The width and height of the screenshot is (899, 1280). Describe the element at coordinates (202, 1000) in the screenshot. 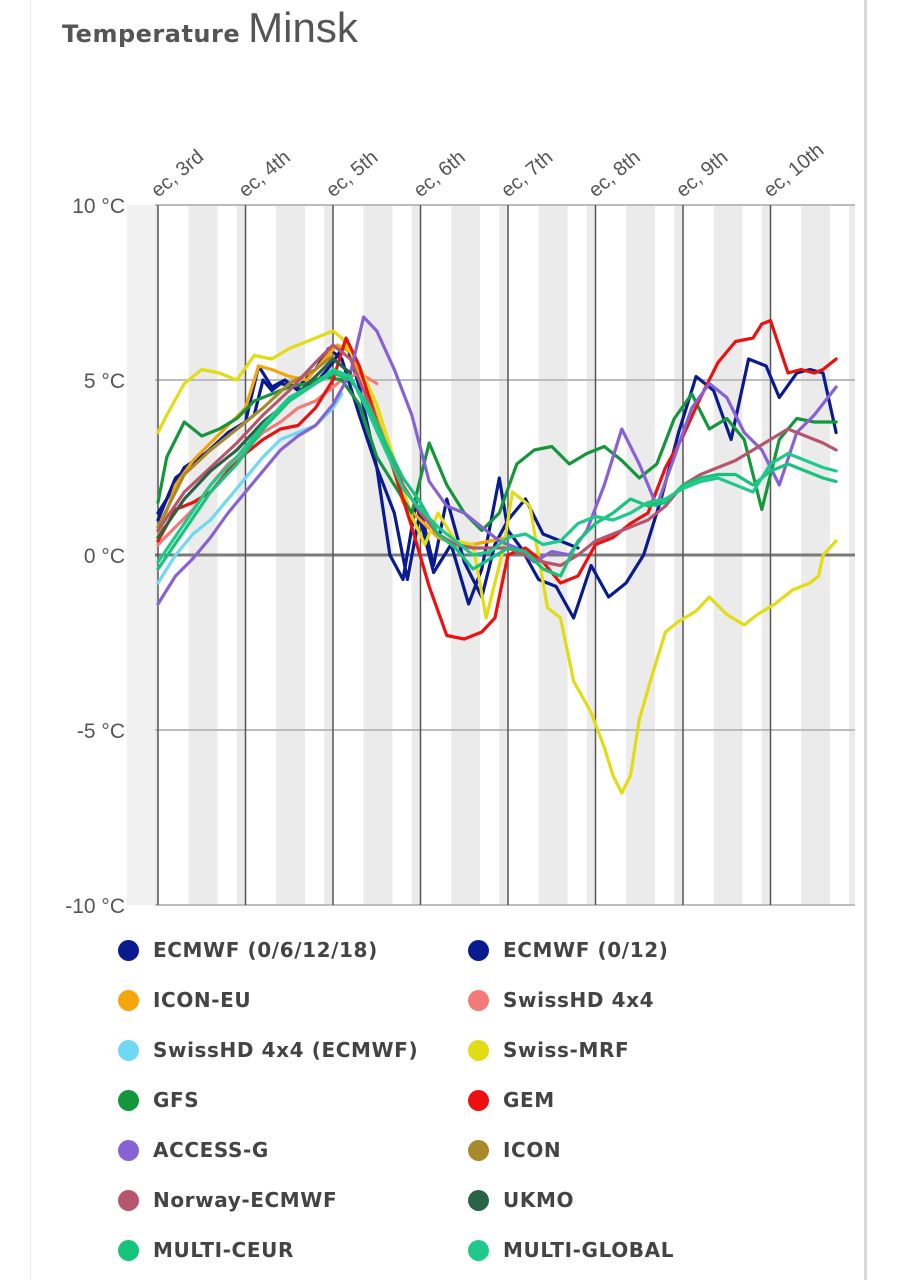

I see `legend-label: ICON-EU` at that location.